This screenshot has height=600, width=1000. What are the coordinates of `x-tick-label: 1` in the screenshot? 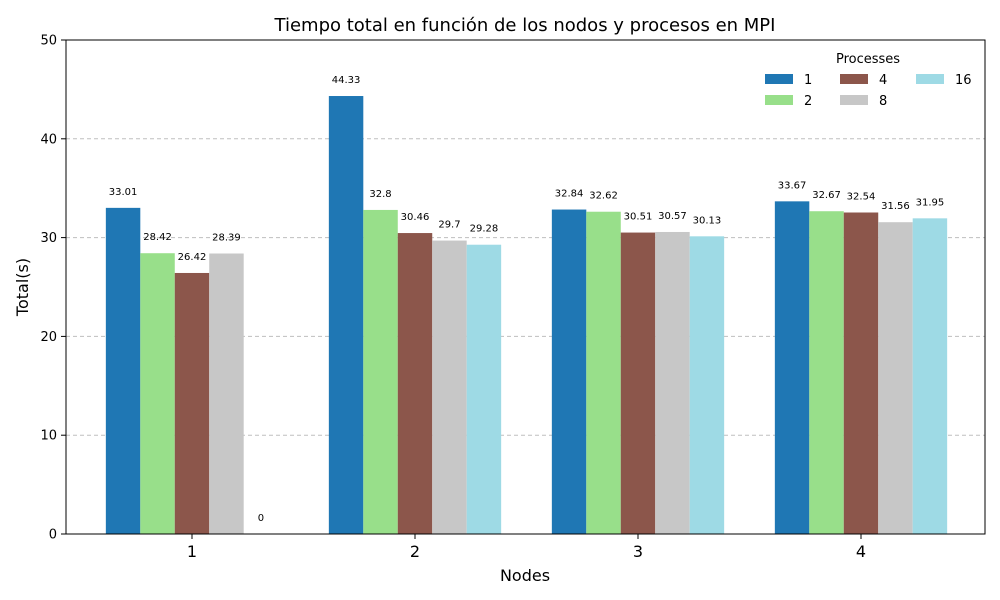 It's located at (192, 551).